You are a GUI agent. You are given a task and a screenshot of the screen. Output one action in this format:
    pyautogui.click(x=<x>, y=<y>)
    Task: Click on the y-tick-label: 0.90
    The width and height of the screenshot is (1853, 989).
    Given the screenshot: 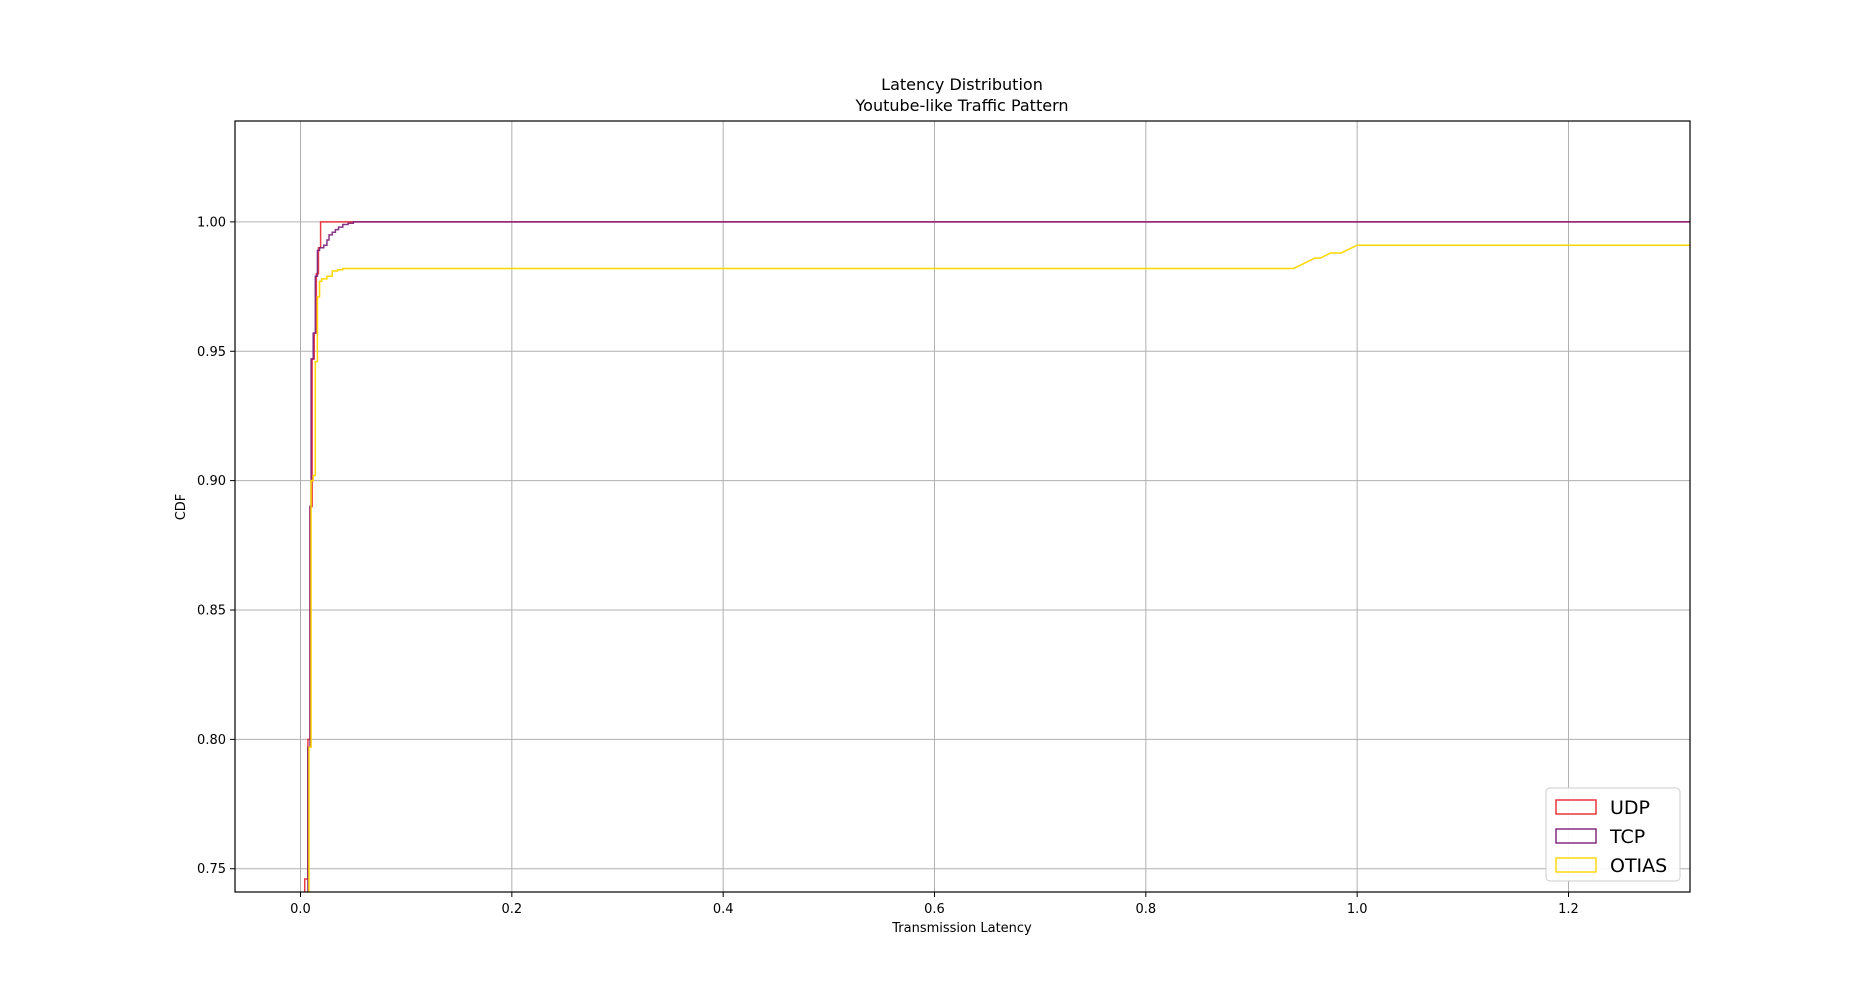 What is the action you would take?
    pyautogui.click(x=211, y=481)
    